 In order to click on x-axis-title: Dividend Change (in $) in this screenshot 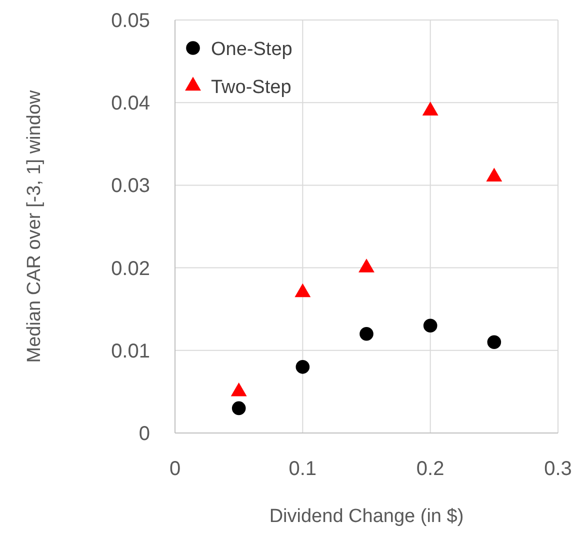, I will do `click(366, 516)`.